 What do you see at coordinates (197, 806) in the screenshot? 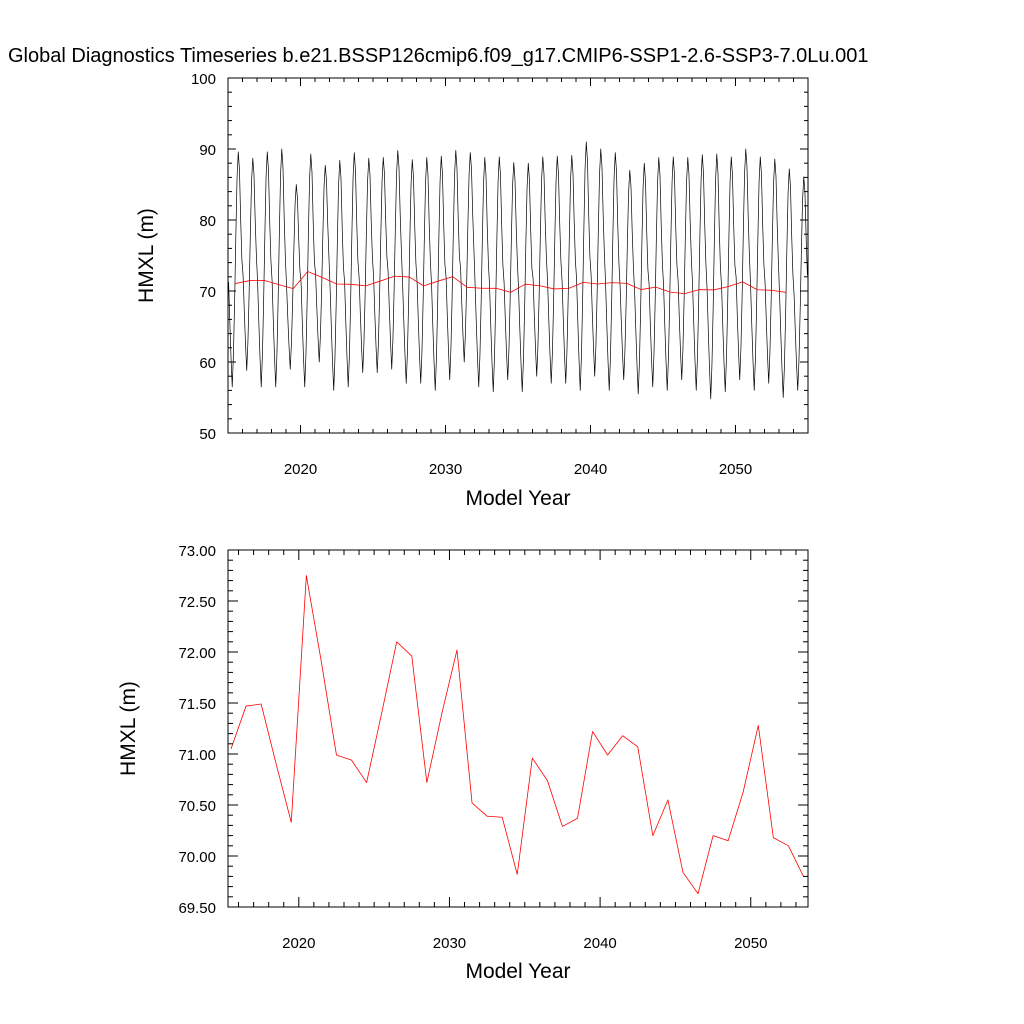
I see `y-tick-label: 70.50` at bounding box center [197, 806].